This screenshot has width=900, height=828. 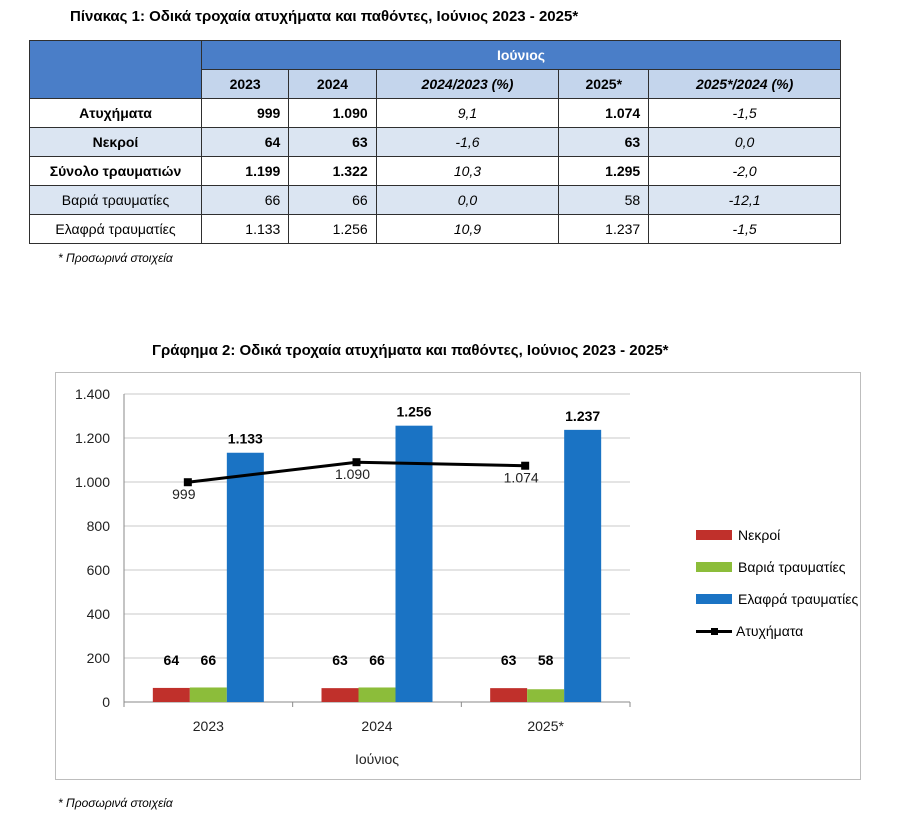 What do you see at coordinates (99, 658) in the screenshot?
I see `y-tick-label: 200` at bounding box center [99, 658].